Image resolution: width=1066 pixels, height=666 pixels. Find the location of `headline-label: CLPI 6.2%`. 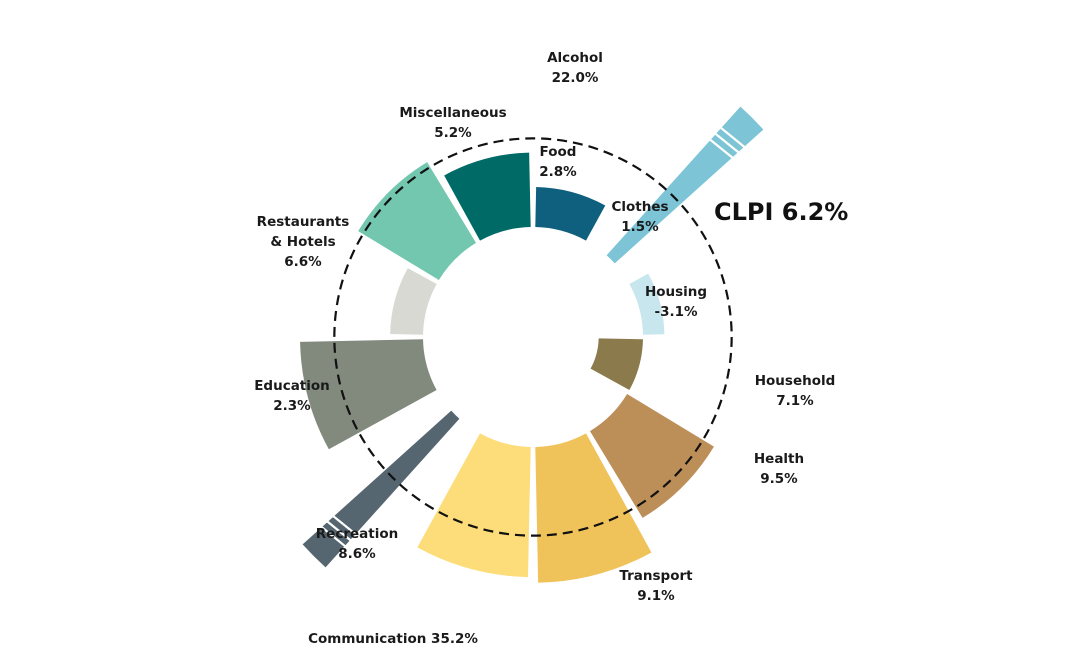

headline-label: CLPI 6.2% is located at coordinates (781, 212).